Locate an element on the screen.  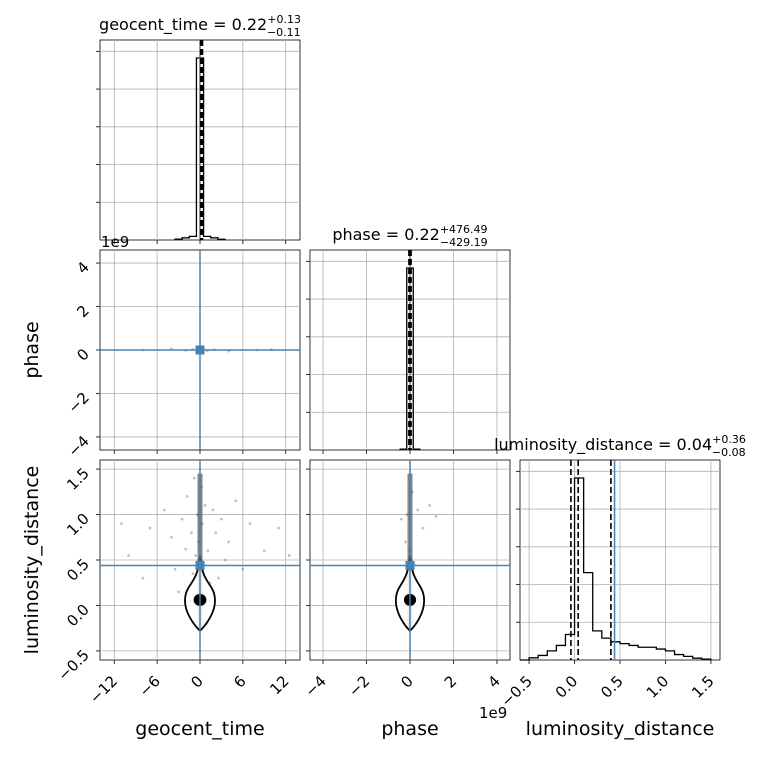
ytick-label-phase-0: −4 is located at coordinates (78, 446).